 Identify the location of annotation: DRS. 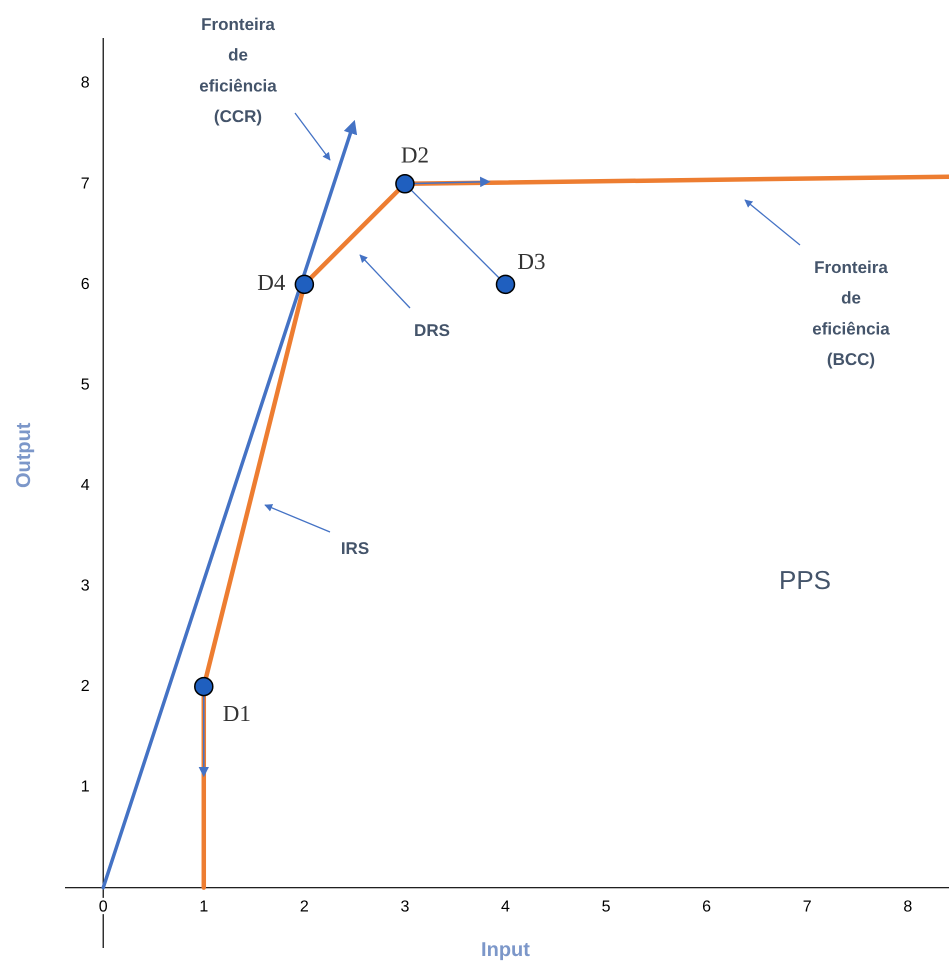
(432, 330).